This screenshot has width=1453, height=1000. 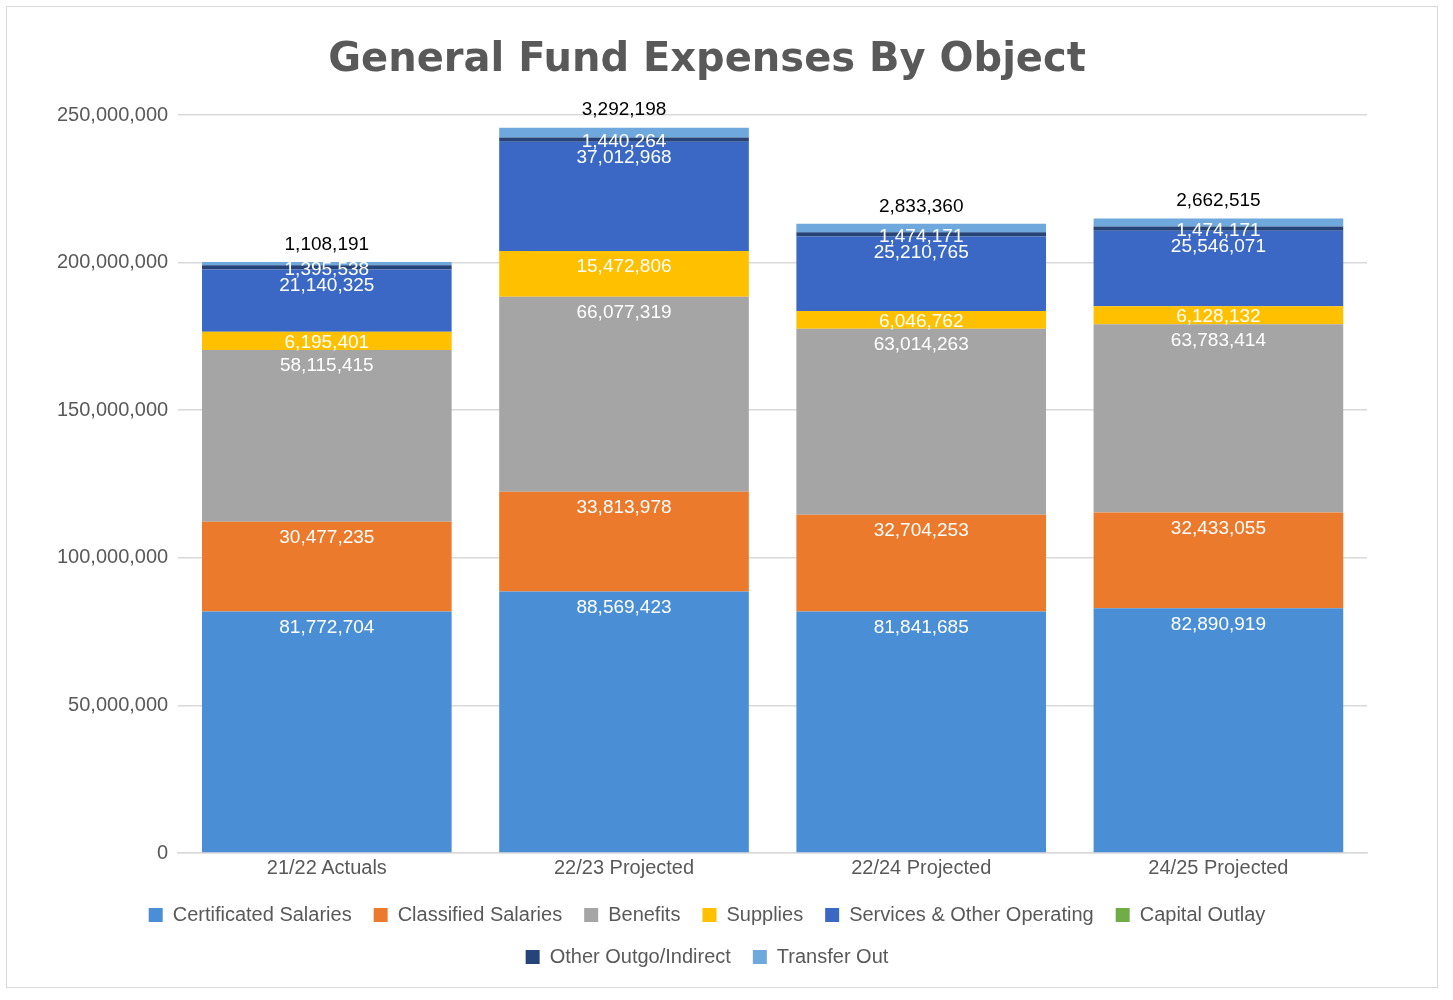 What do you see at coordinates (921, 626) in the screenshot?
I see `data-label: 81,841,685` at bounding box center [921, 626].